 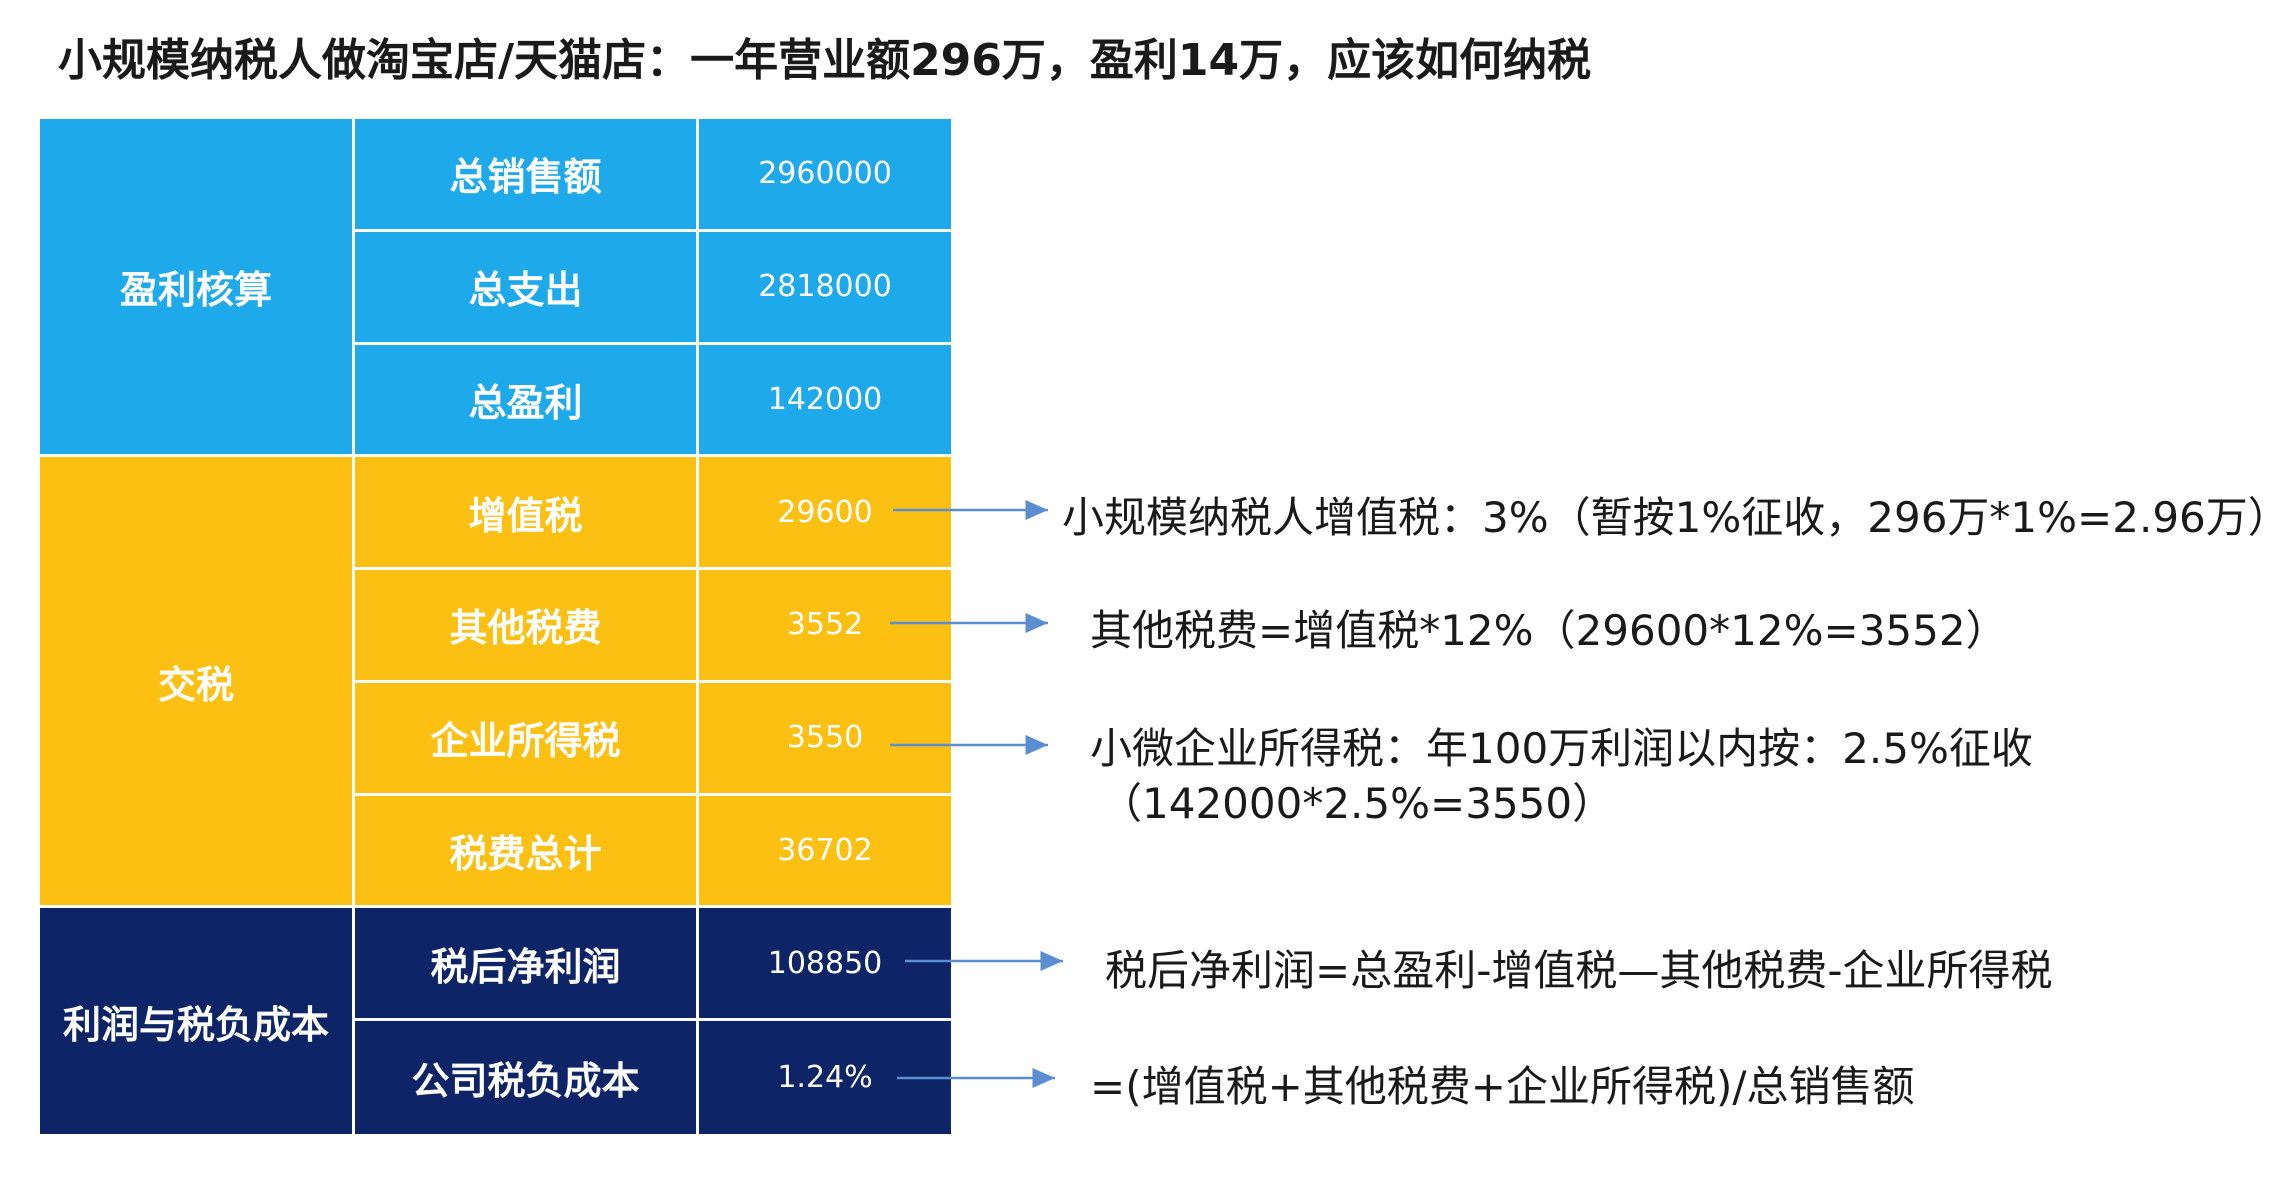 I want to click on note-net-profit: 税后净利润=总盈利-增值税—其他税费-企业所得税, so click(x=1579, y=970).